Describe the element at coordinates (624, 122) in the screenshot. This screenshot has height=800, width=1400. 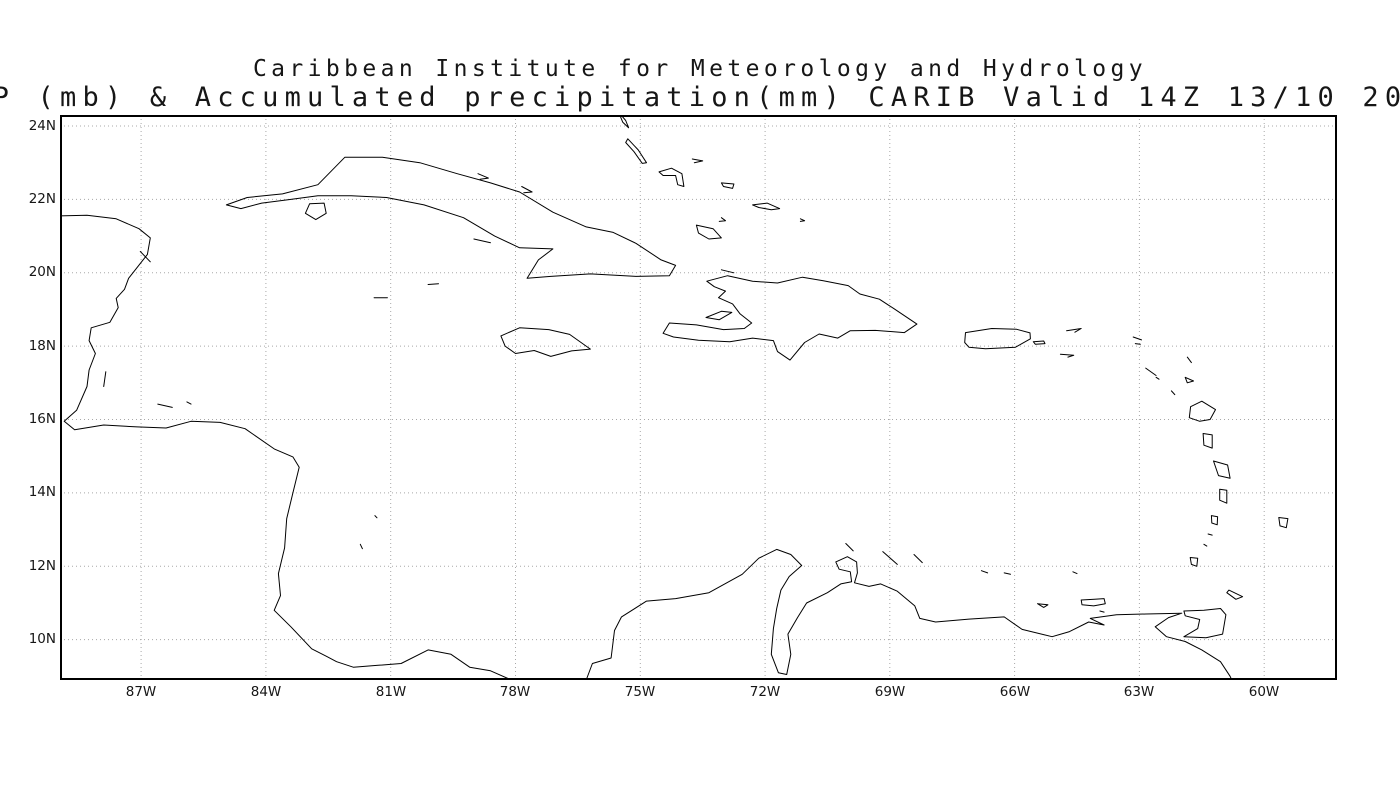
I see `coastline-cat-island` at that location.